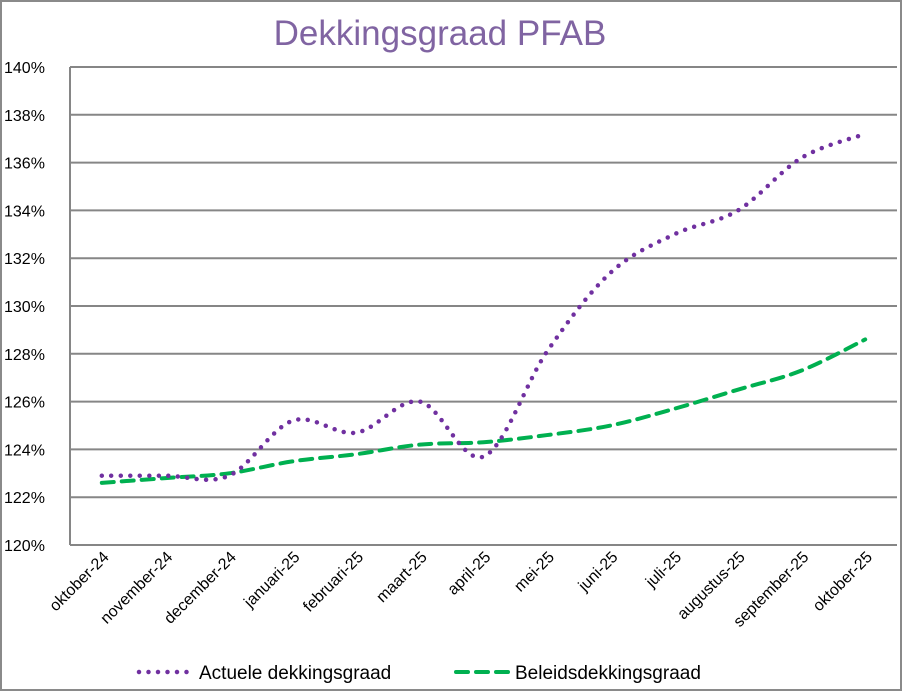 The image size is (902, 691). I want to click on y-tick-label: 120%, so click(24, 546).